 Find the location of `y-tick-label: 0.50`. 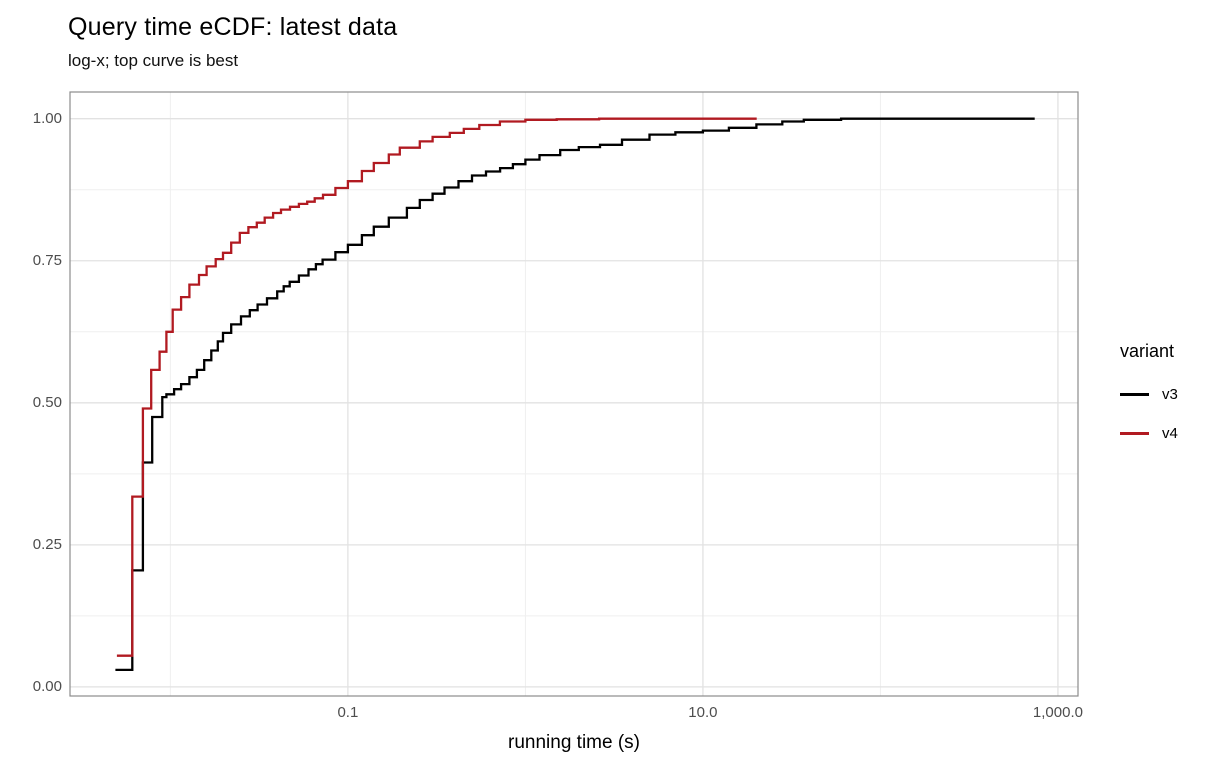

y-tick-label: 0.50 is located at coordinates (47, 402).